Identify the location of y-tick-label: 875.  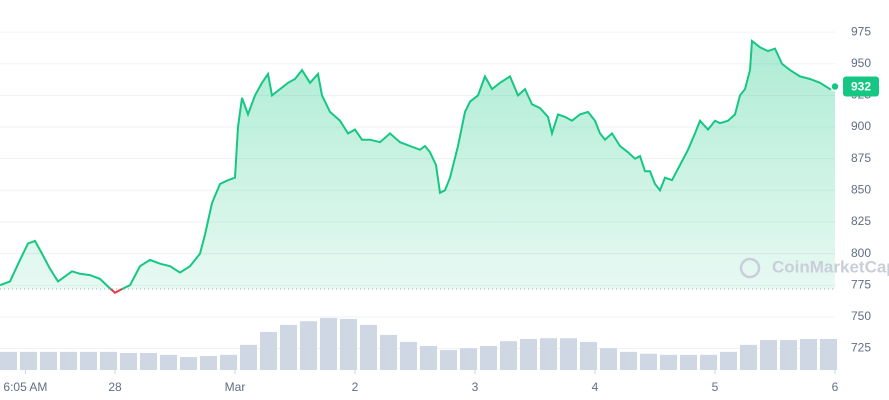
(861, 158).